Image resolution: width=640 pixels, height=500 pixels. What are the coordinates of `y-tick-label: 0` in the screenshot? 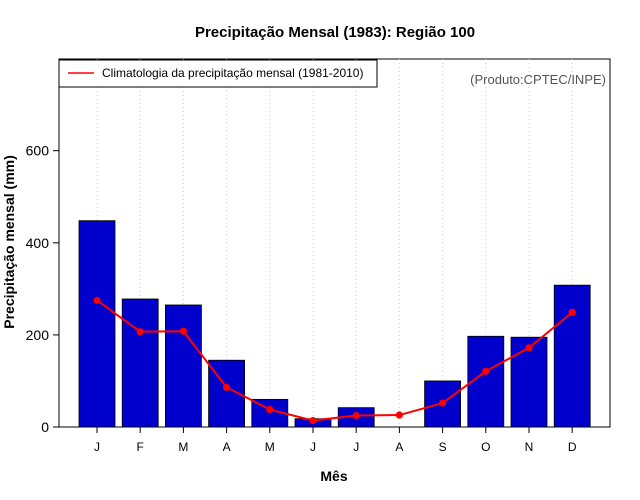 It's located at (45, 427).